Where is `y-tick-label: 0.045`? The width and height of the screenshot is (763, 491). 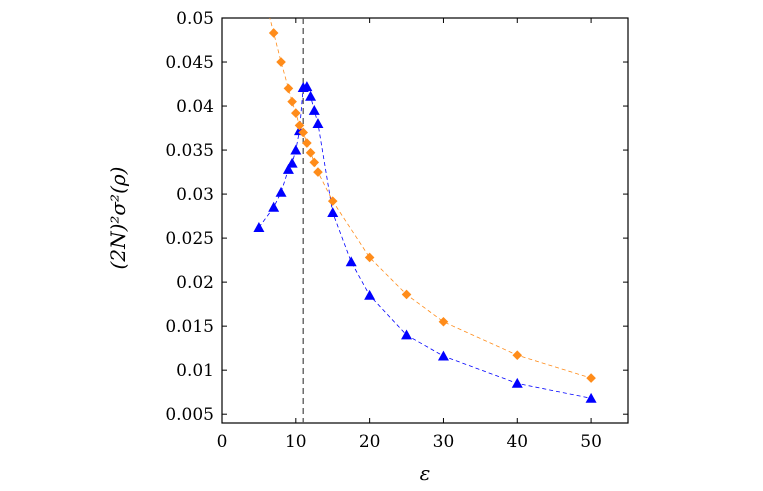 y-tick-label: 0.045 is located at coordinates (189, 63).